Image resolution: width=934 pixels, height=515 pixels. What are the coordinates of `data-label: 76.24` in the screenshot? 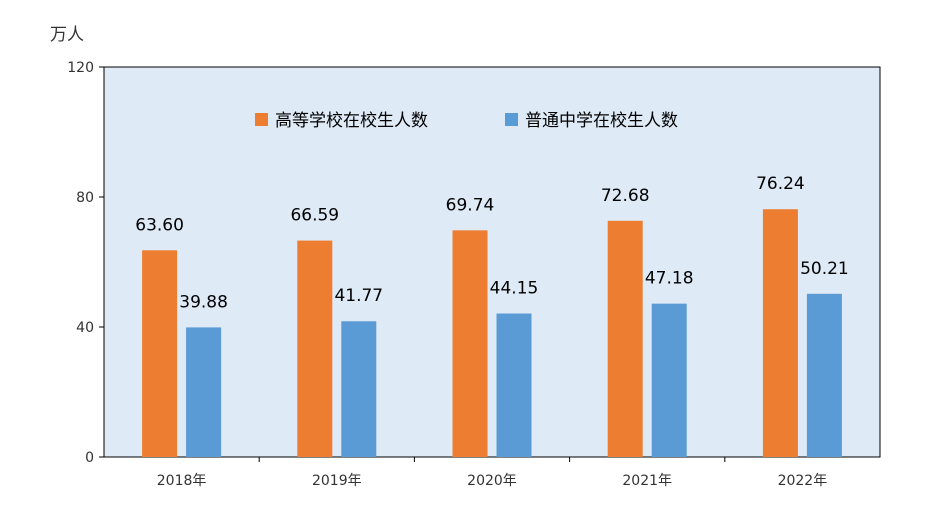 It's located at (780, 184).